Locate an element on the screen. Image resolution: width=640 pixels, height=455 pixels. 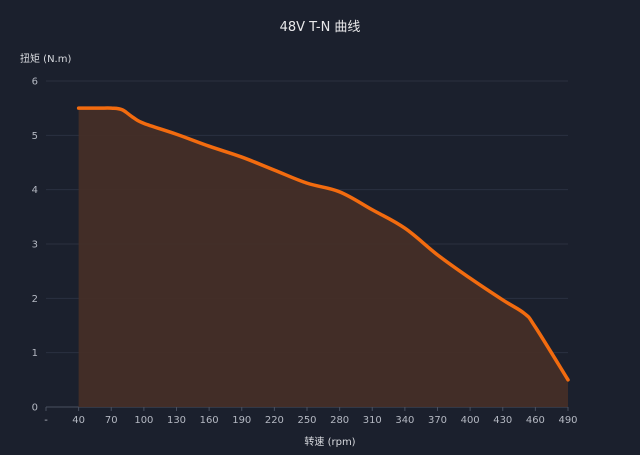
x-tick-label: 310 is located at coordinates (372, 420).